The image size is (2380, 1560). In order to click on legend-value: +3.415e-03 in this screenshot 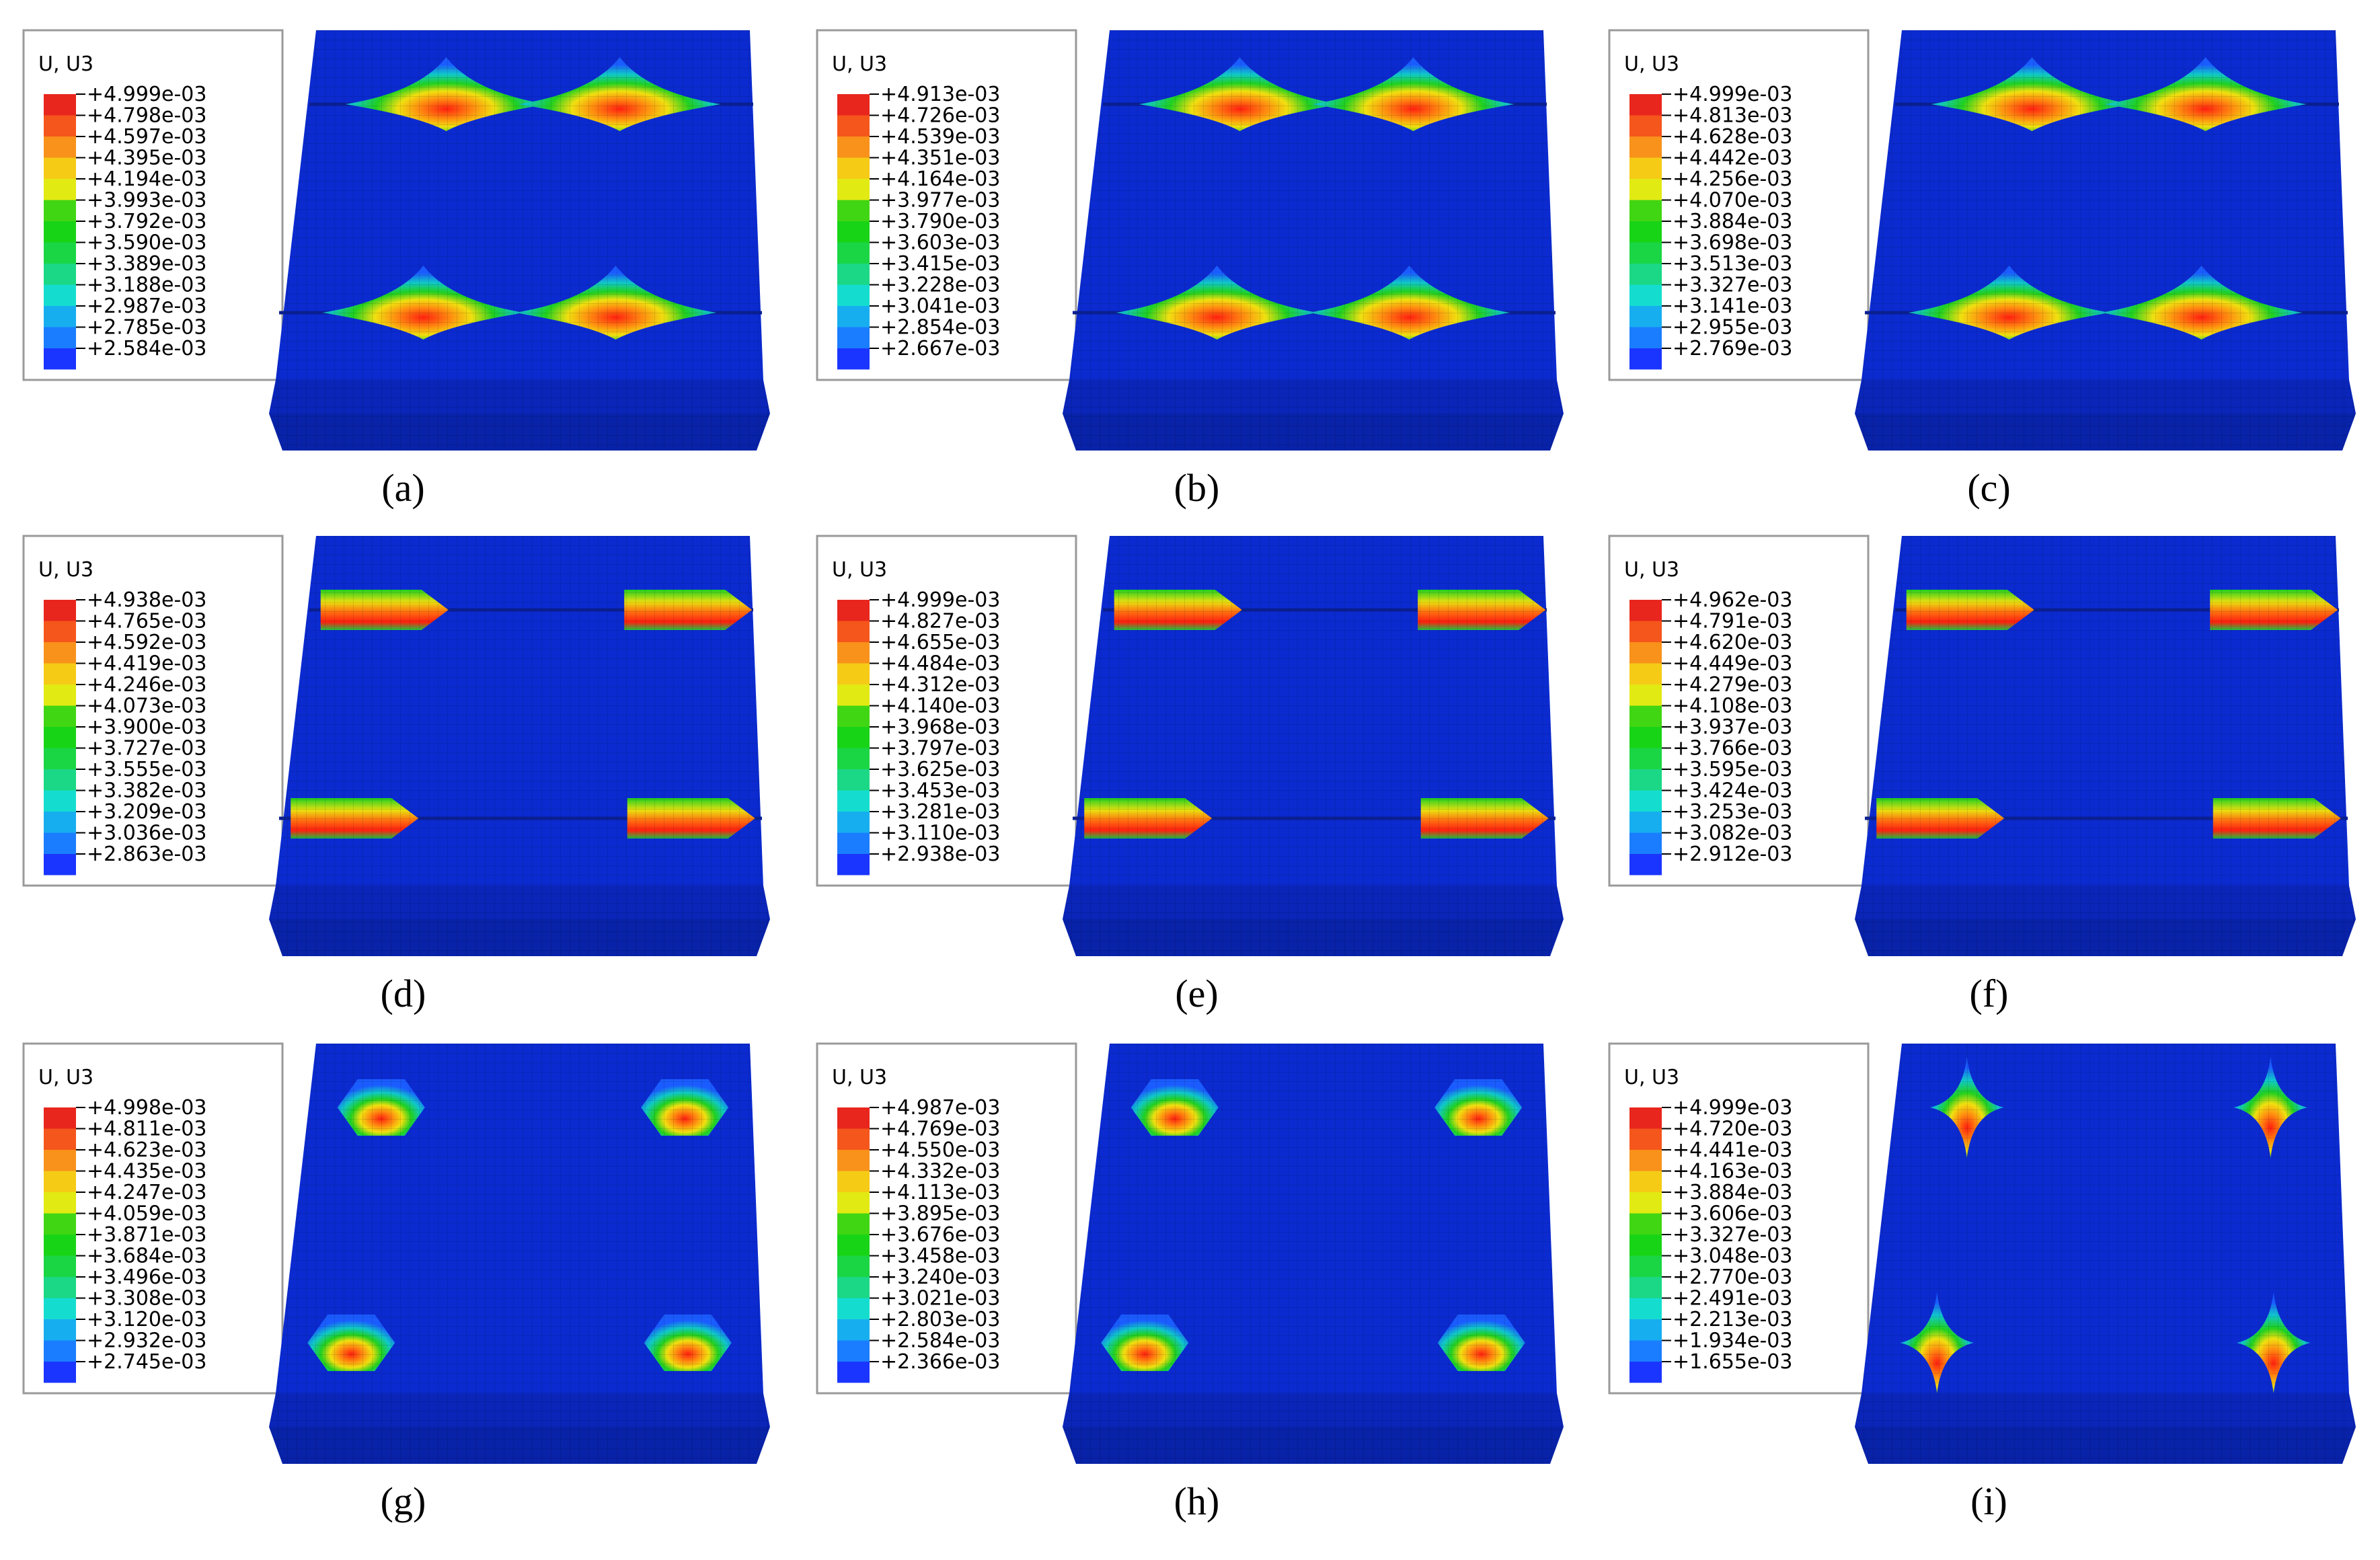, I will do `click(940, 264)`.